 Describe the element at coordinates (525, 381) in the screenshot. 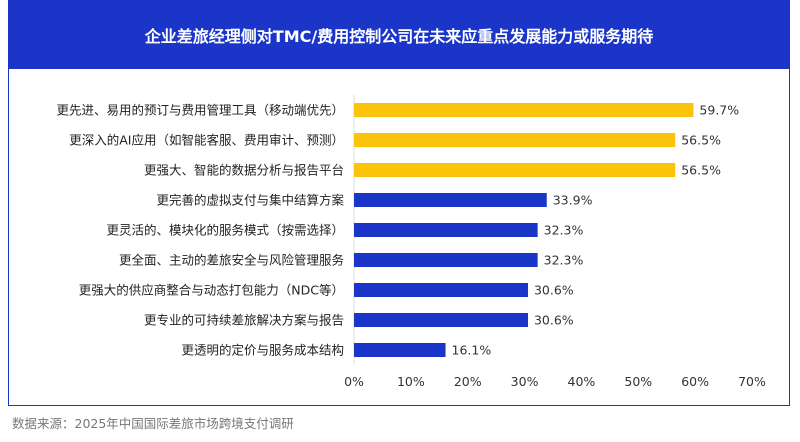

I see `x-tick-label: 30%` at that location.